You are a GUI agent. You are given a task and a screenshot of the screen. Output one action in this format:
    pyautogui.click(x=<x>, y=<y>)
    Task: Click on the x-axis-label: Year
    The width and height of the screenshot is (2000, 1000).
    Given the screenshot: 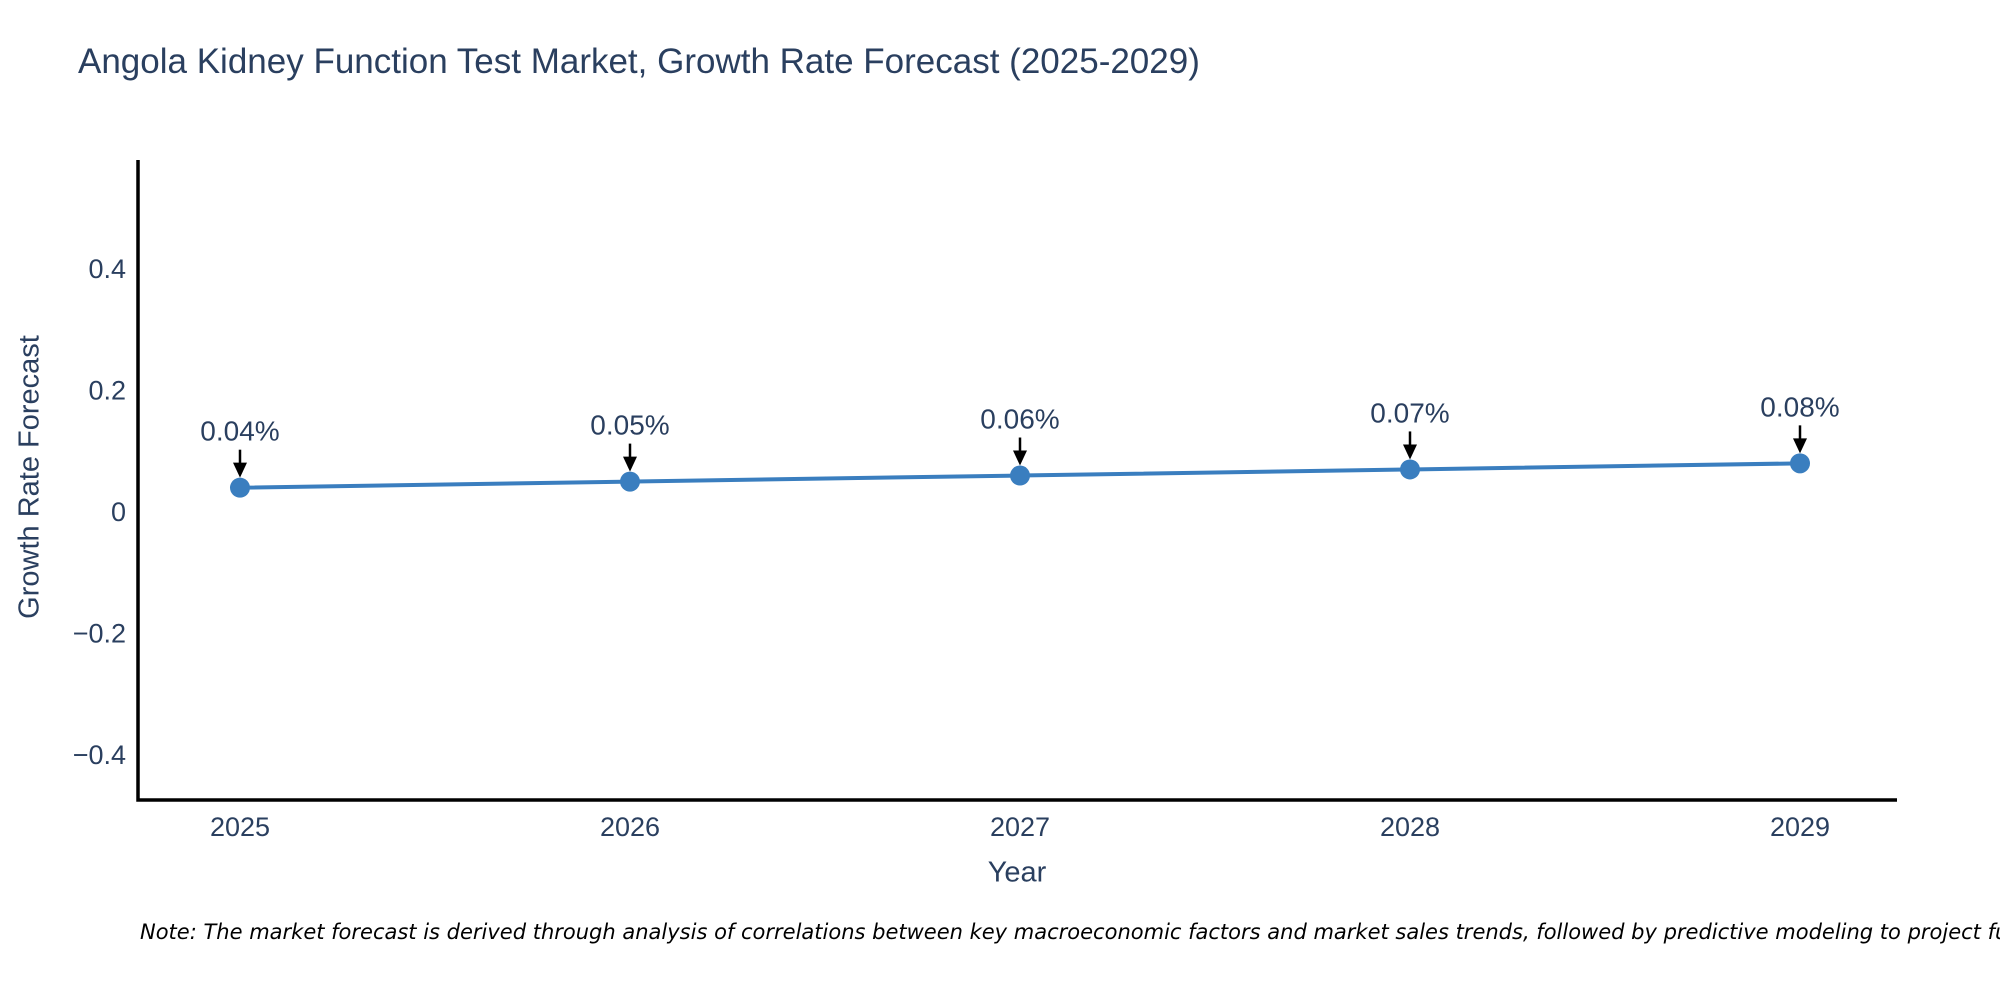 What is the action you would take?
    pyautogui.click(x=1017, y=872)
    